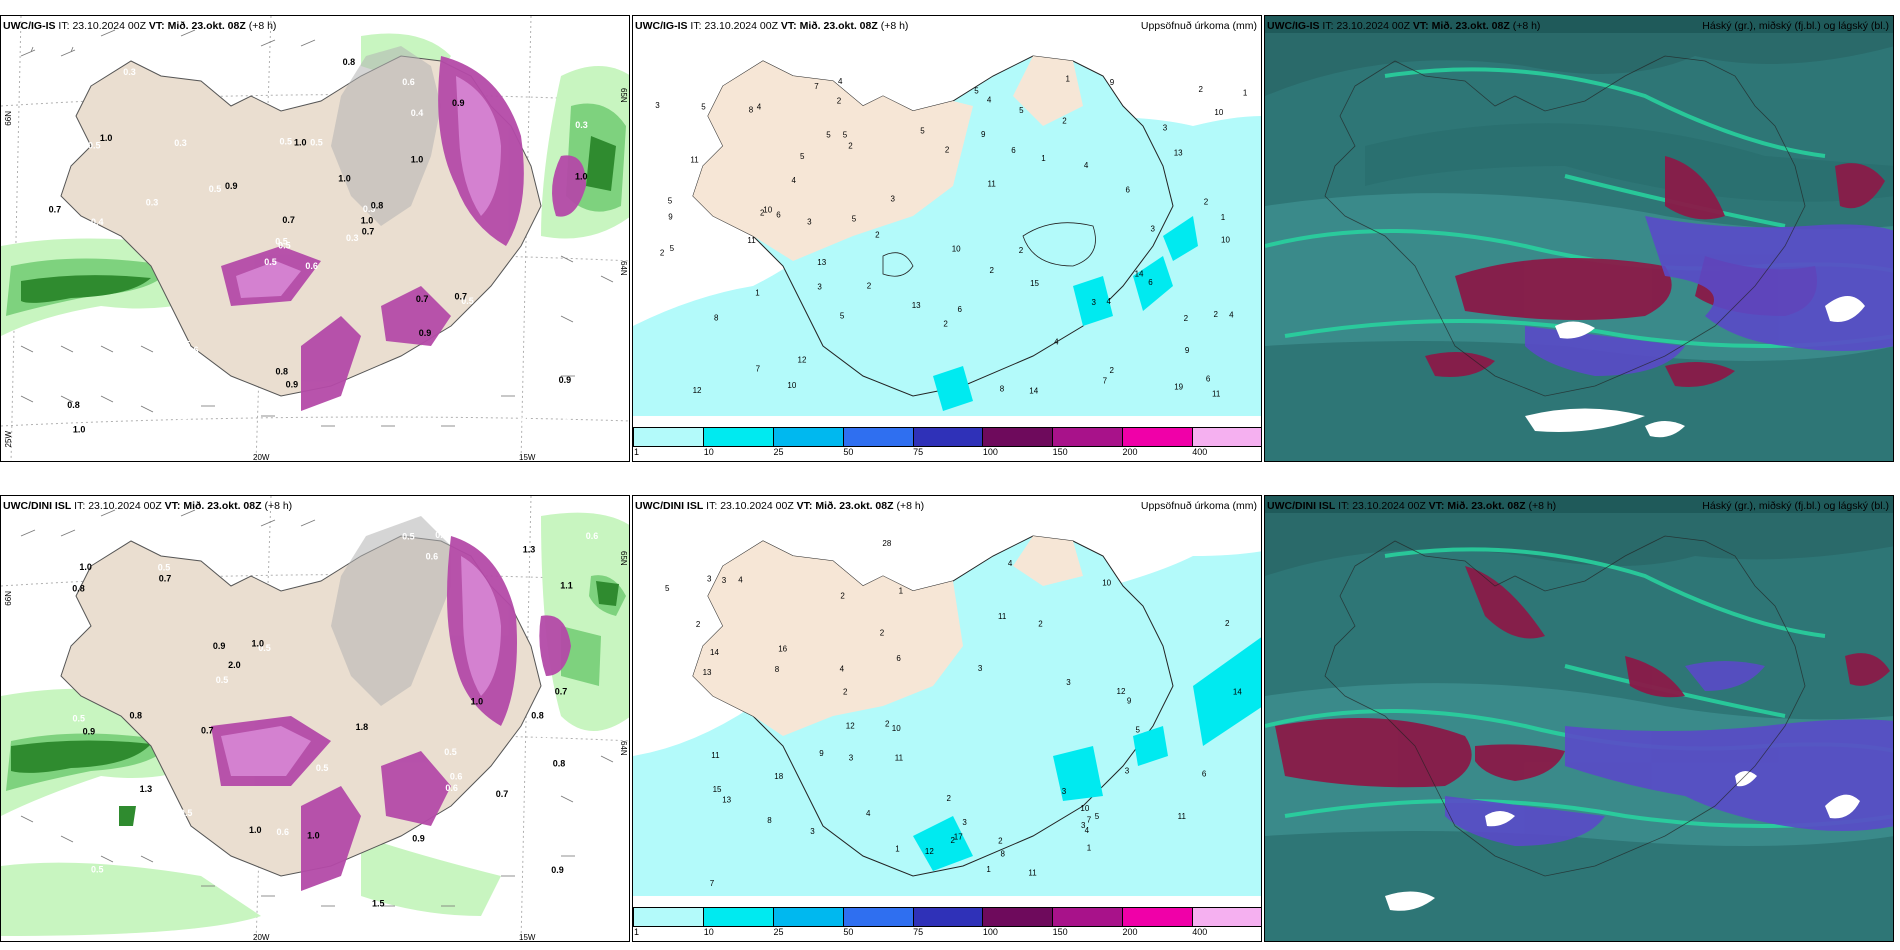  What do you see at coordinates (219, 646) in the screenshot?
I see `map-value-label: 0.9` at bounding box center [219, 646].